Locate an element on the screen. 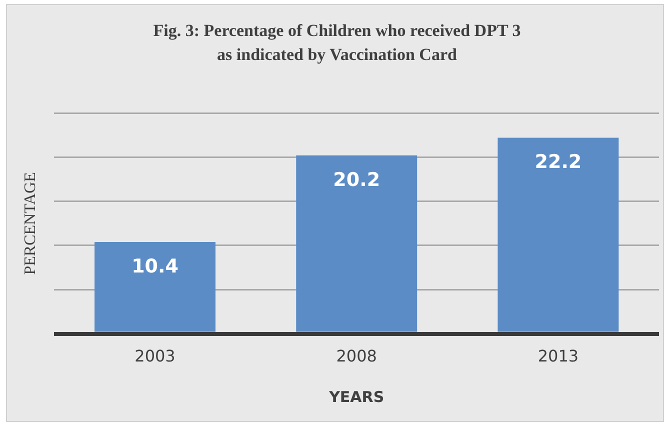 Image resolution: width=670 pixels, height=424 pixels. y-axis-title: PERCENTAGE is located at coordinates (30, 223).